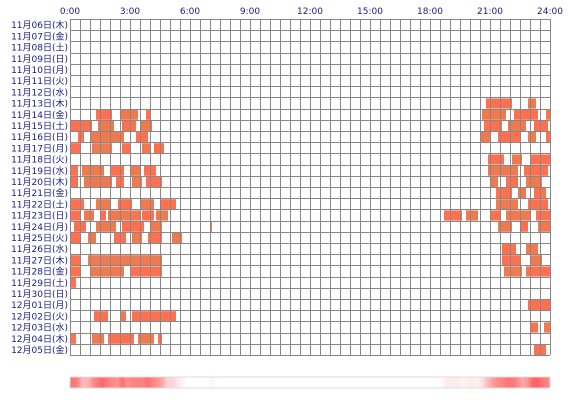  Describe the element at coordinates (39, 160) in the screenshot. I see `row-label: 11月18日(火)` at that location.